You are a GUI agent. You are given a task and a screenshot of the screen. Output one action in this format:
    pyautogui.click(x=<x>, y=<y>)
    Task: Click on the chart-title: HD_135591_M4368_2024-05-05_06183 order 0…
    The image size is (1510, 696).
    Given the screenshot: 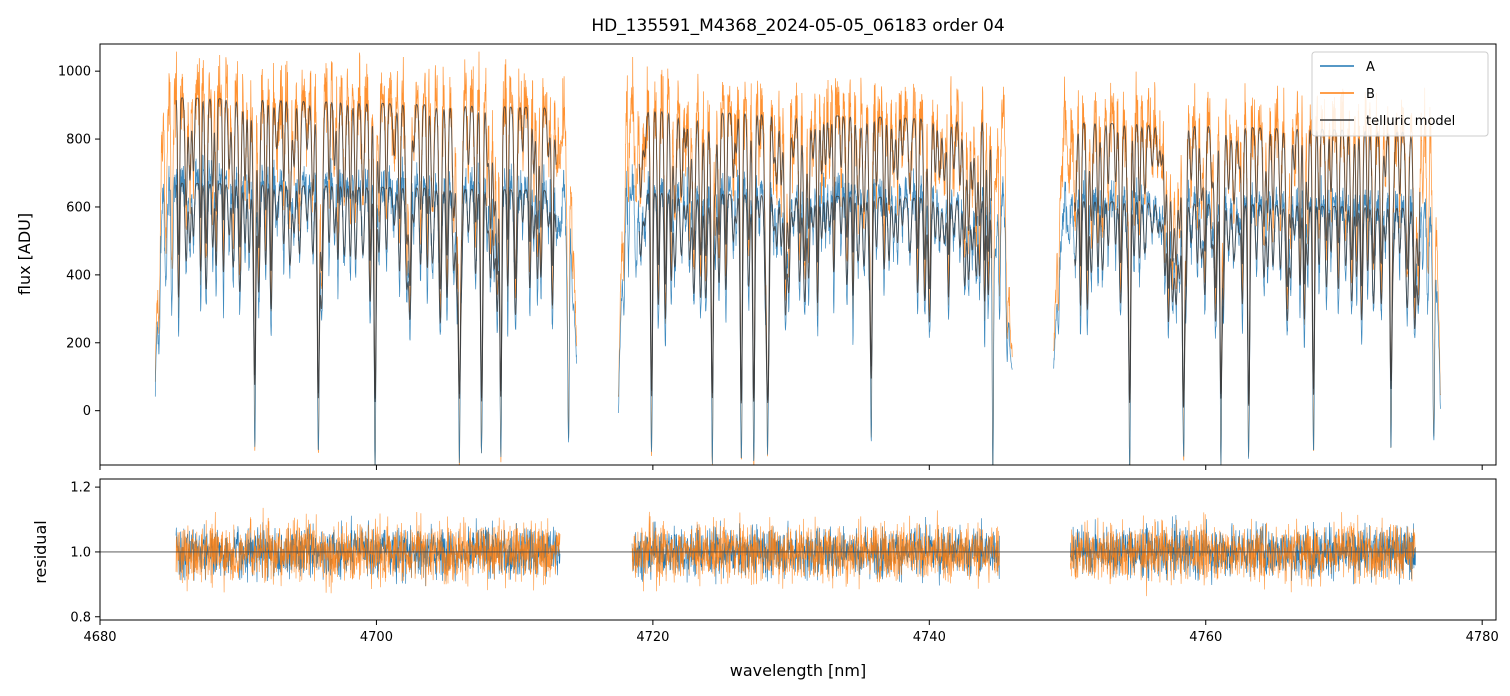 What is the action you would take?
    pyautogui.click(x=797, y=26)
    